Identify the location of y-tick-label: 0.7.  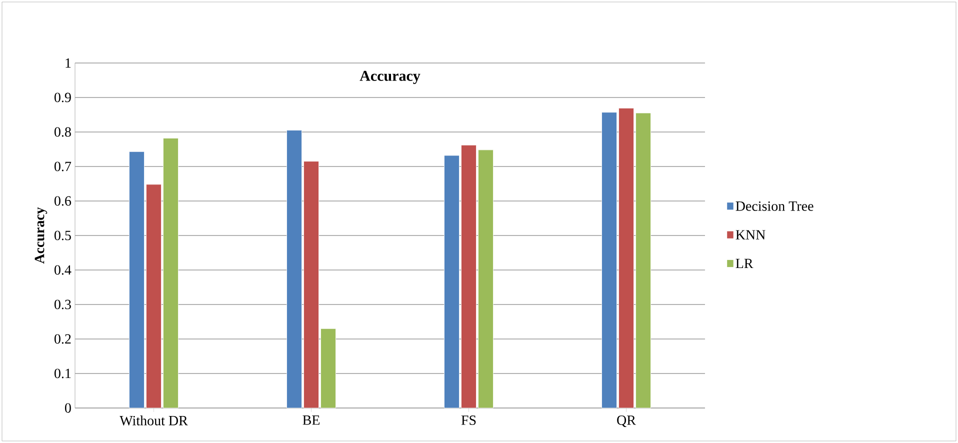
(63, 167).